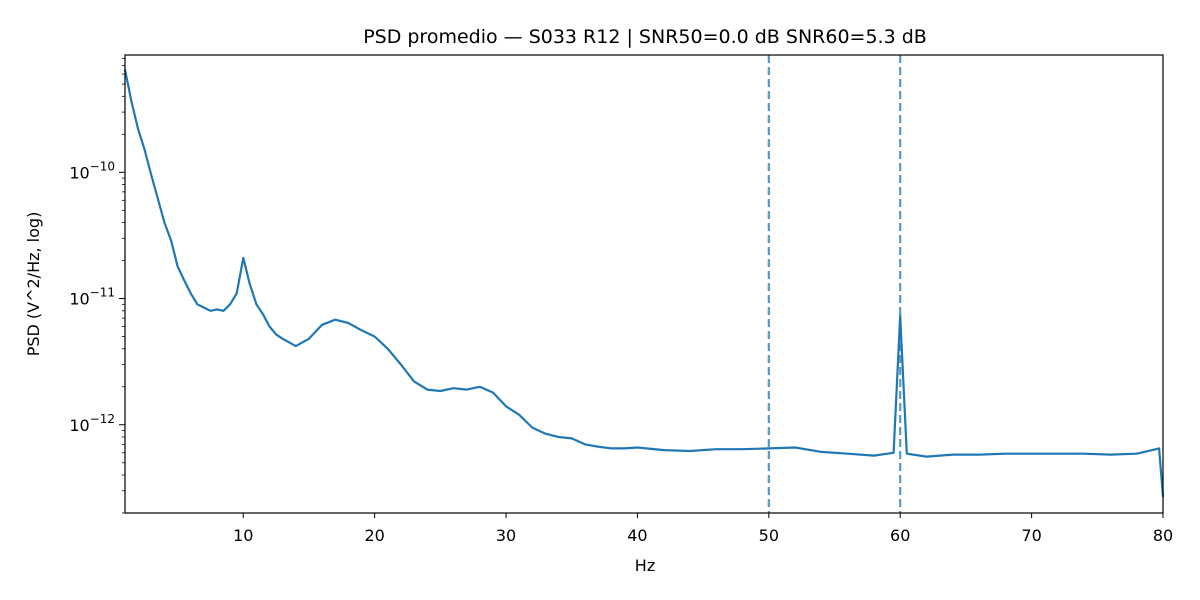  I want to click on y-tick-label: 10−10, so click(92, 170).